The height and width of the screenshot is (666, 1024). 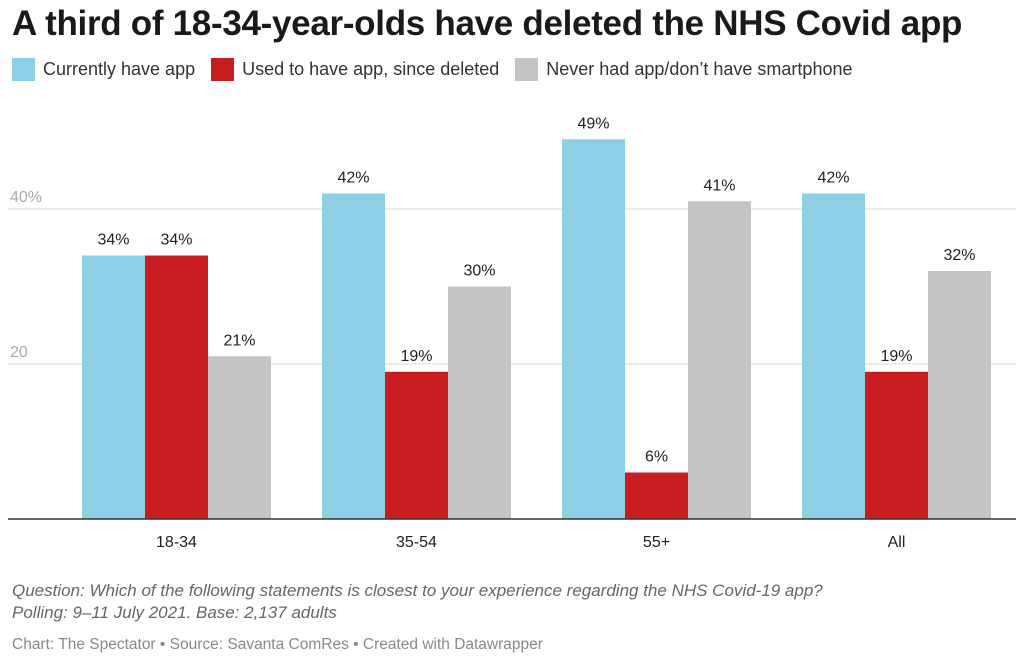 What do you see at coordinates (593, 329) in the screenshot?
I see `bar-55--series-0` at bounding box center [593, 329].